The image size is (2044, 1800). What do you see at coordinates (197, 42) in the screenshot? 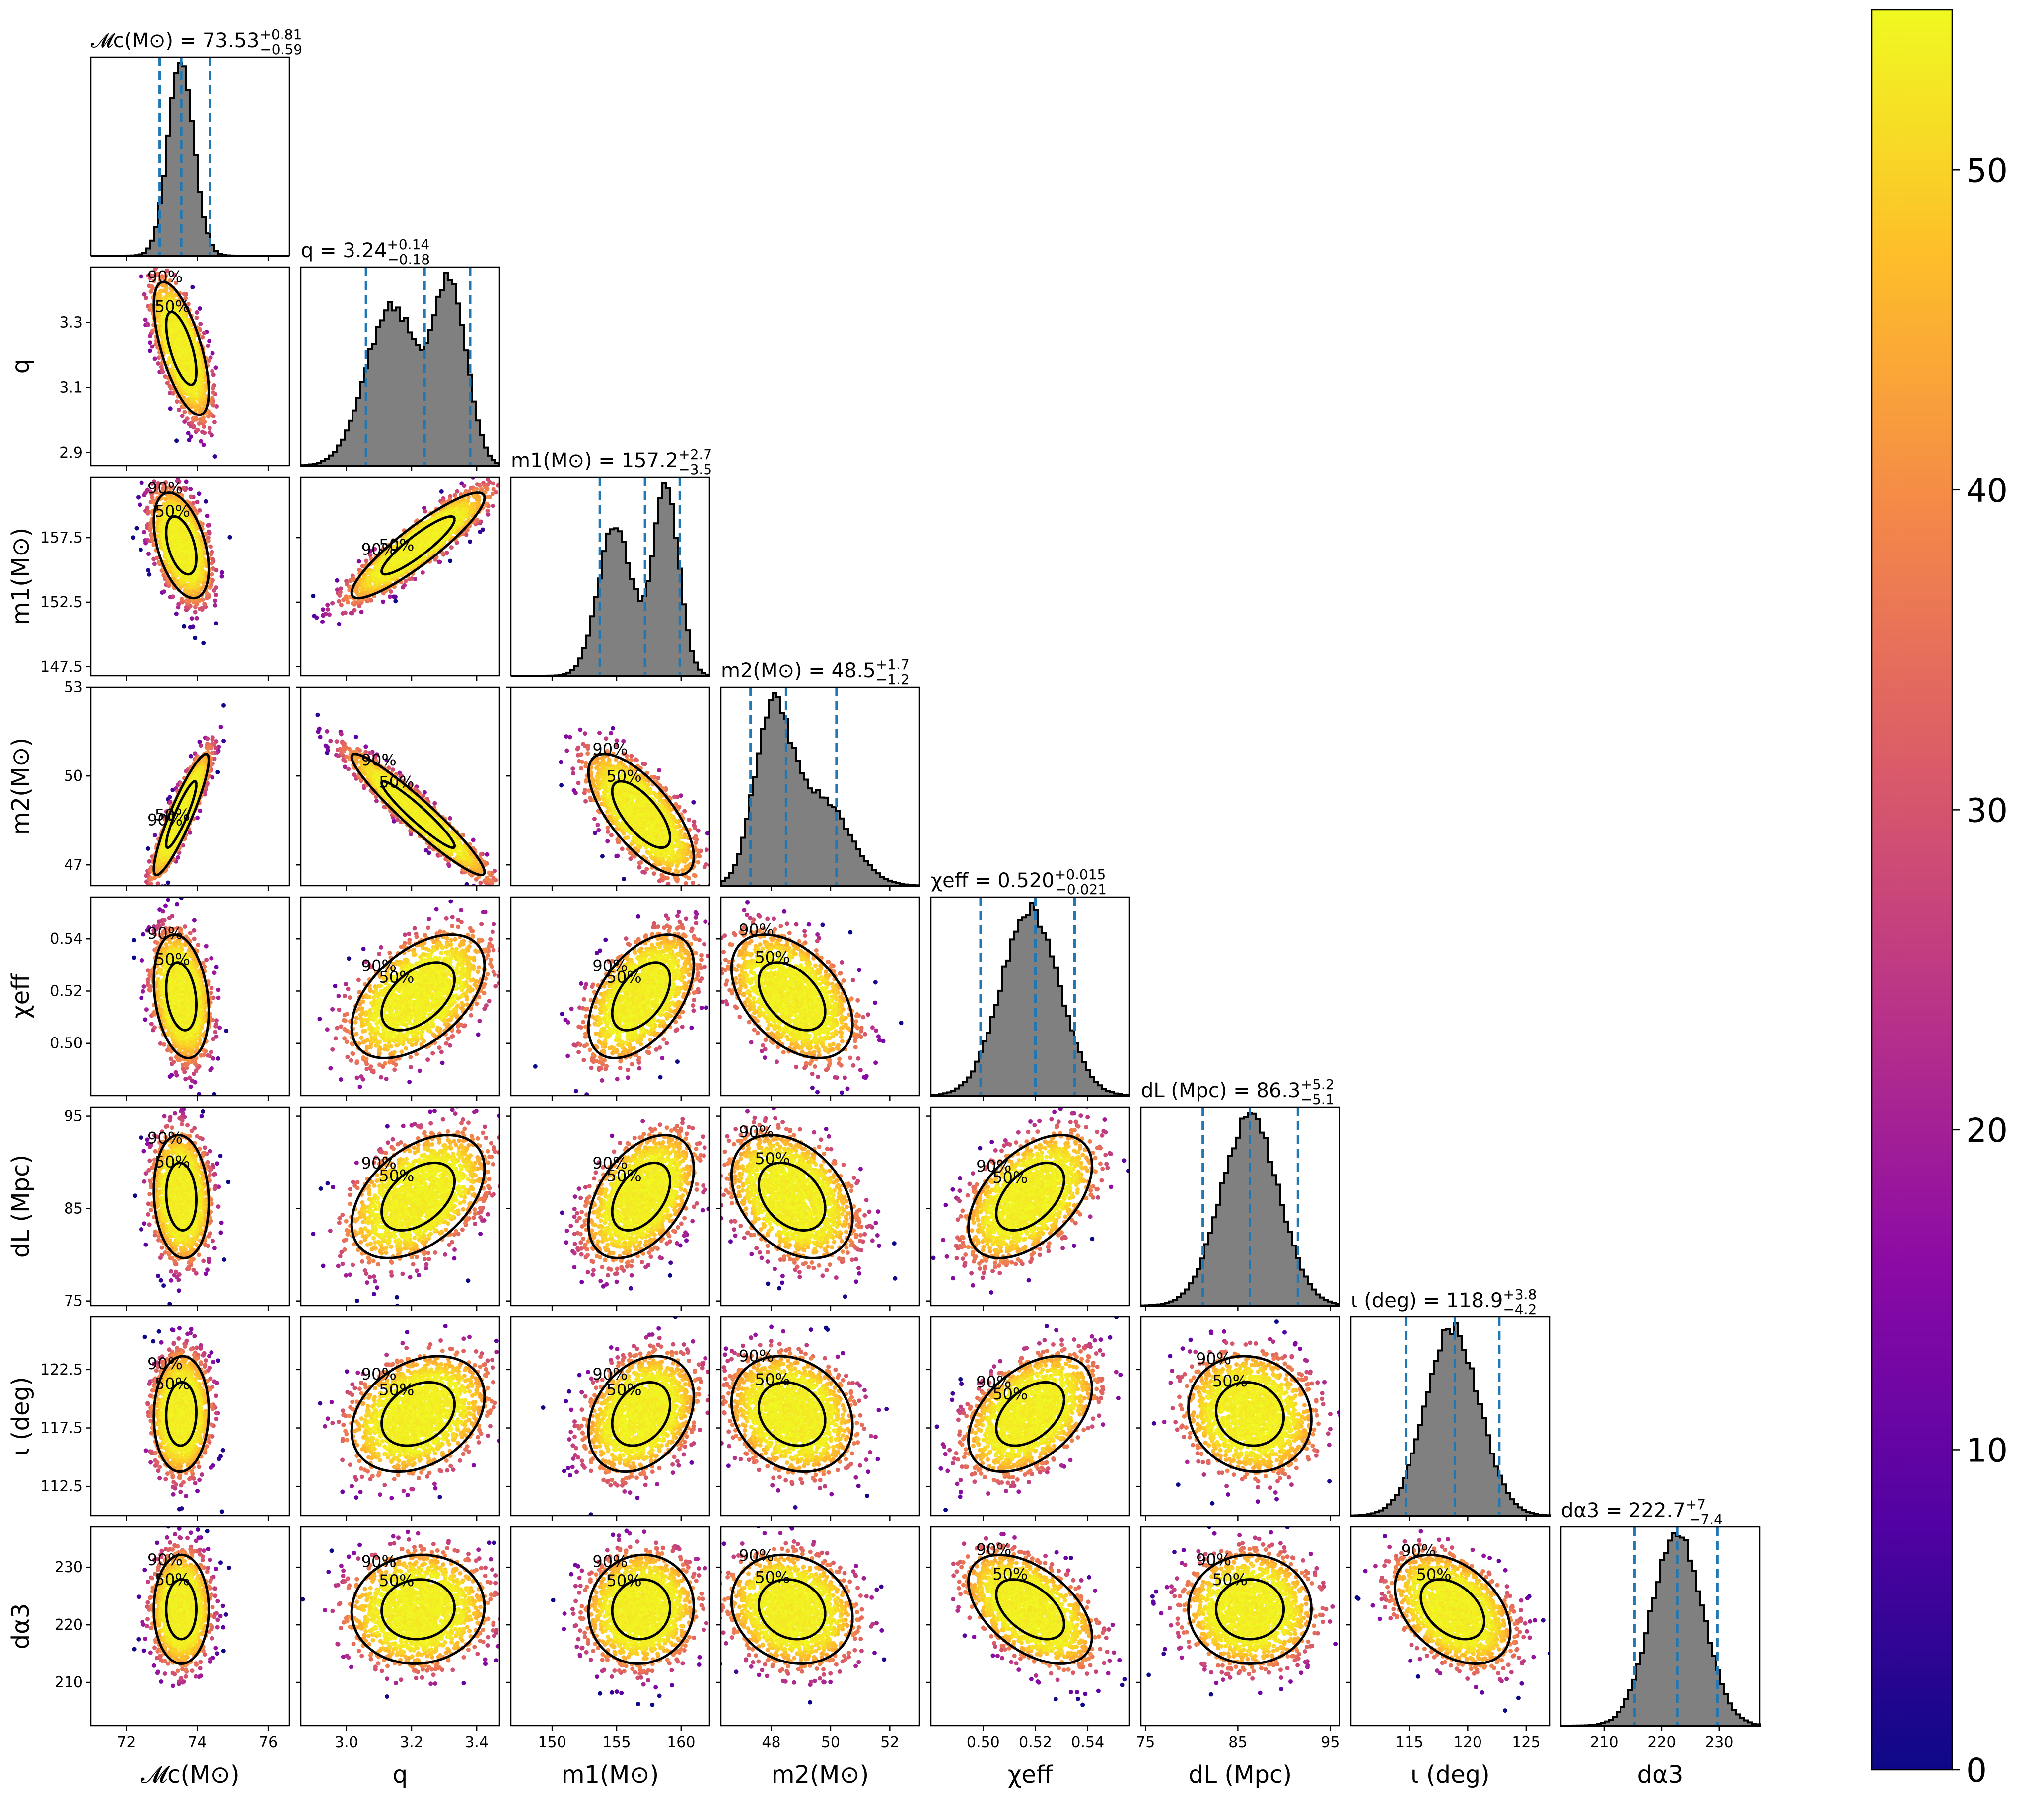
I see `panel-title-mc: 𝓜c(M⊙) = 73.53+0.81 −0.59` at bounding box center [197, 42].